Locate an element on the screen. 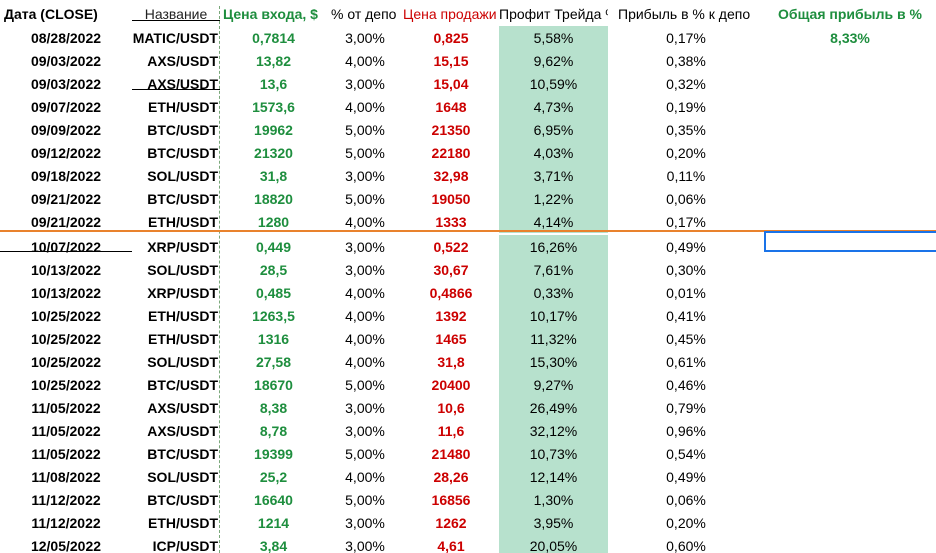  cell-sell-price: 10,6 is located at coordinates (451, 407).